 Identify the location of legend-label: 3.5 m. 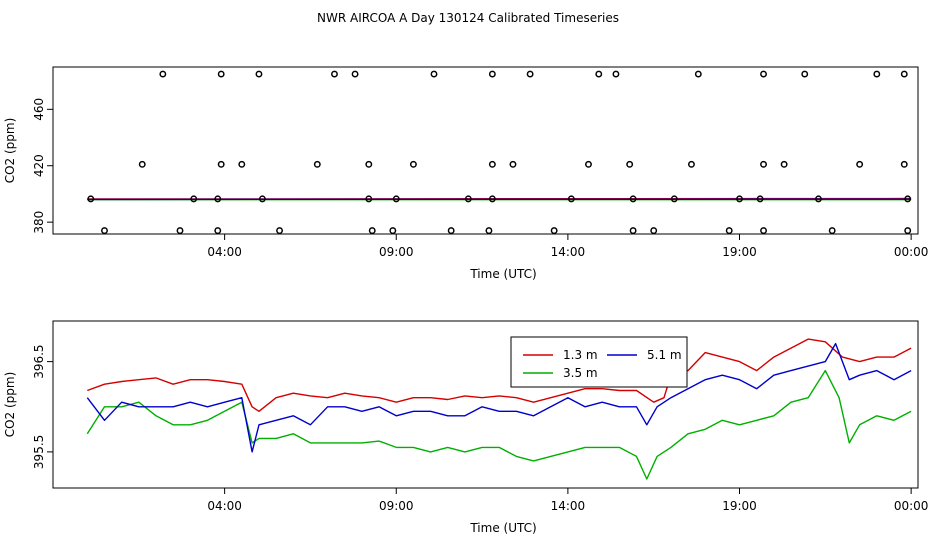
(580, 373).